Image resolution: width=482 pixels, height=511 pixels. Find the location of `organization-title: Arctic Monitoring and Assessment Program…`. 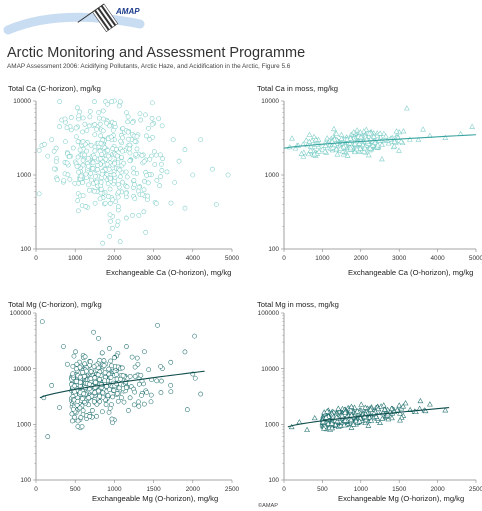

organization-title: Arctic Monitoring and Assessment Program… is located at coordinates (156, 53).